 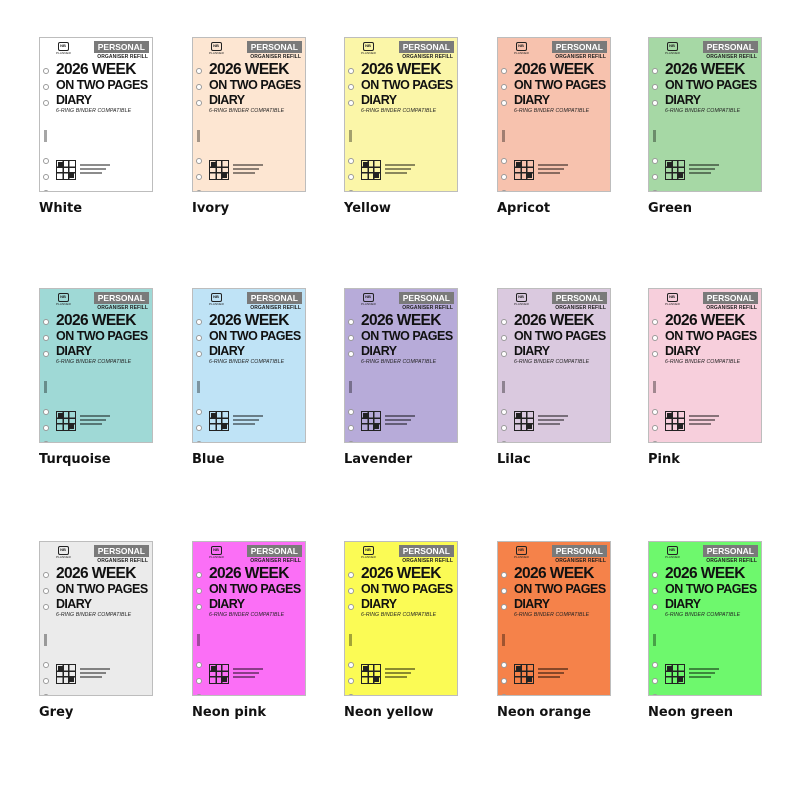 What do you see at coordinates (670, 208) in the screenshot?
I see `color-name-label: Green` at bounding box center [670, 208].